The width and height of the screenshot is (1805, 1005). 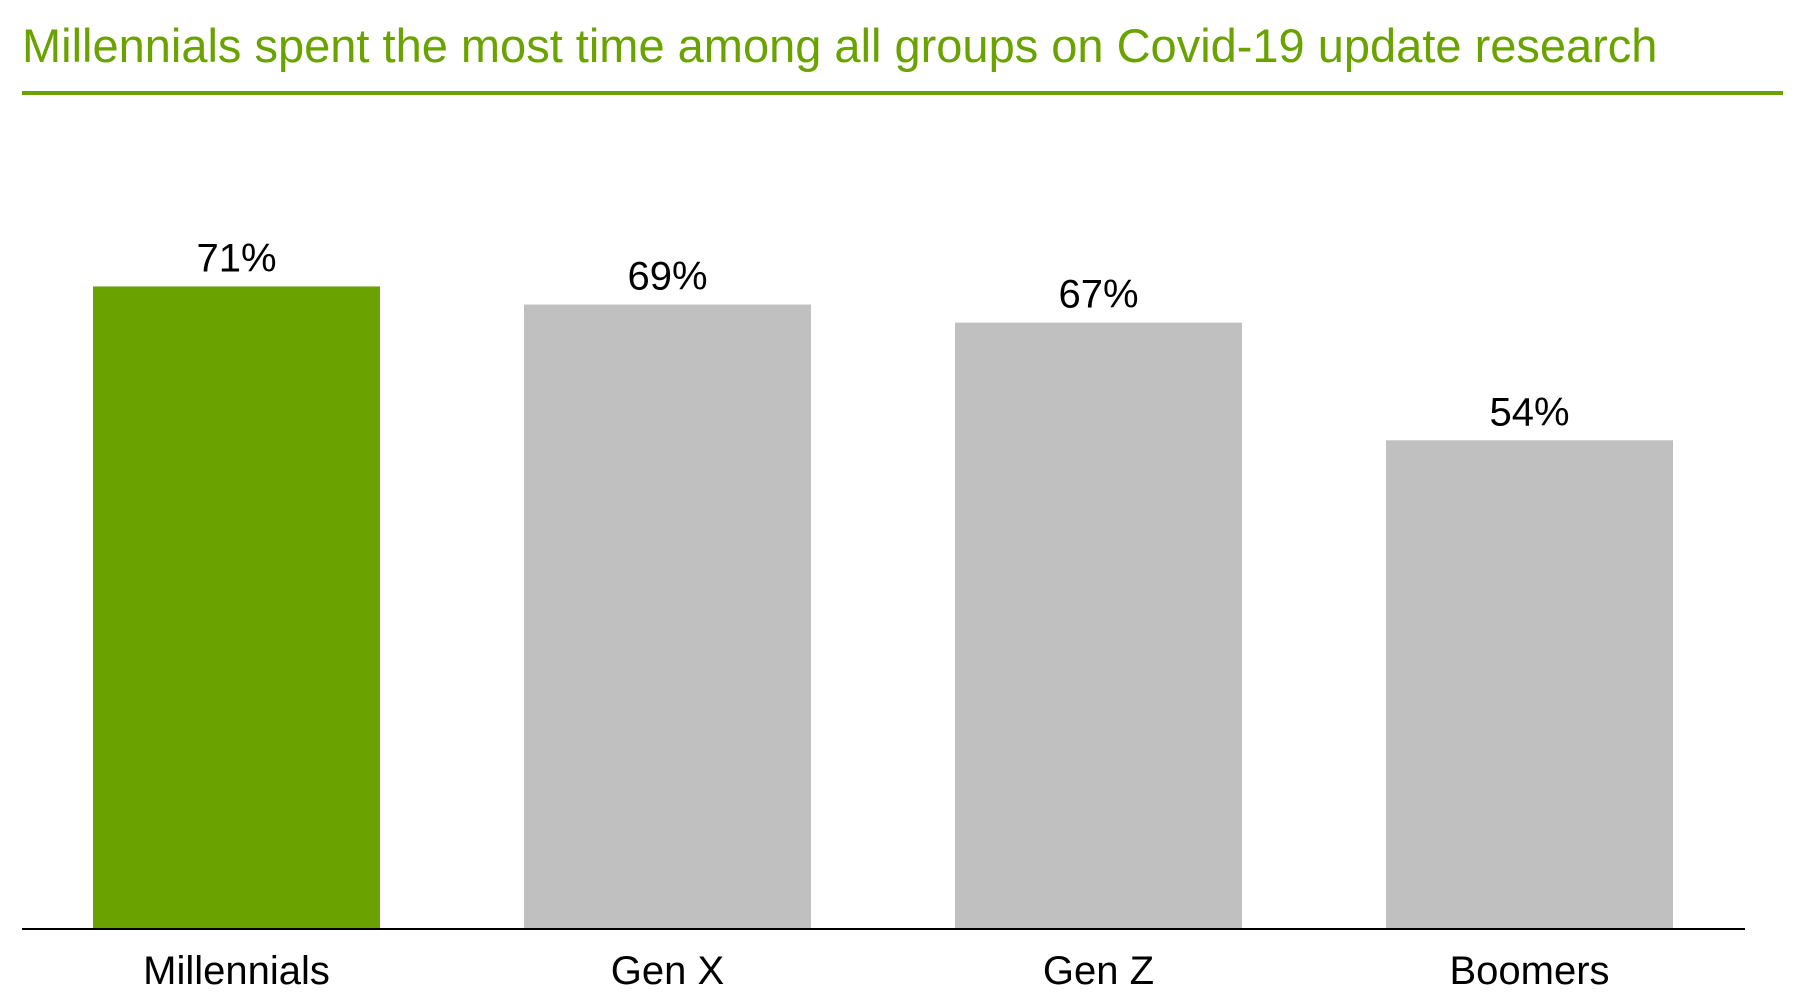 I want to click on category-label-millennials: Millennials, so click(x=236, y=971).